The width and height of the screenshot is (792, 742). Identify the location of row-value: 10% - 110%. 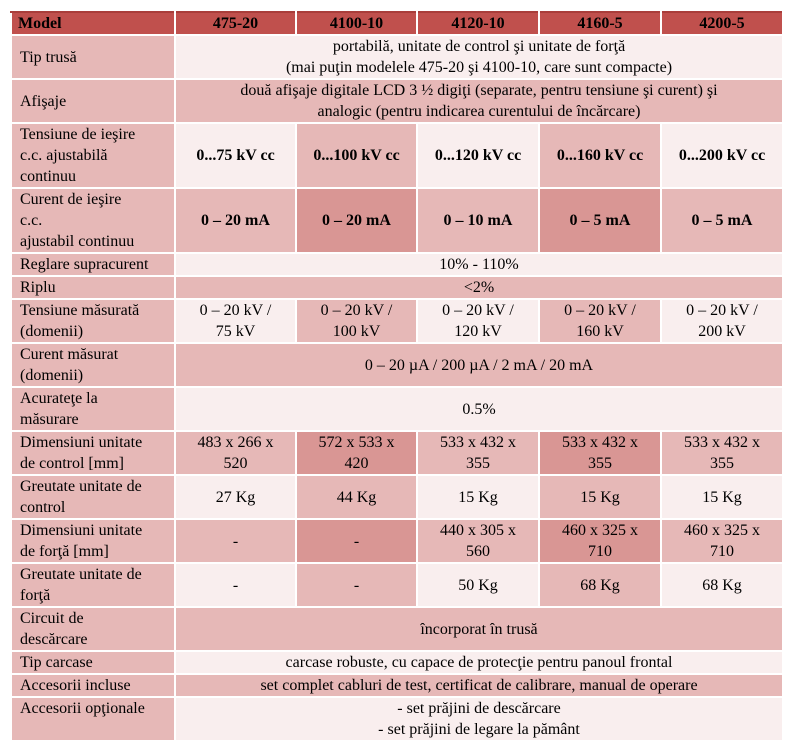
(479, 265).